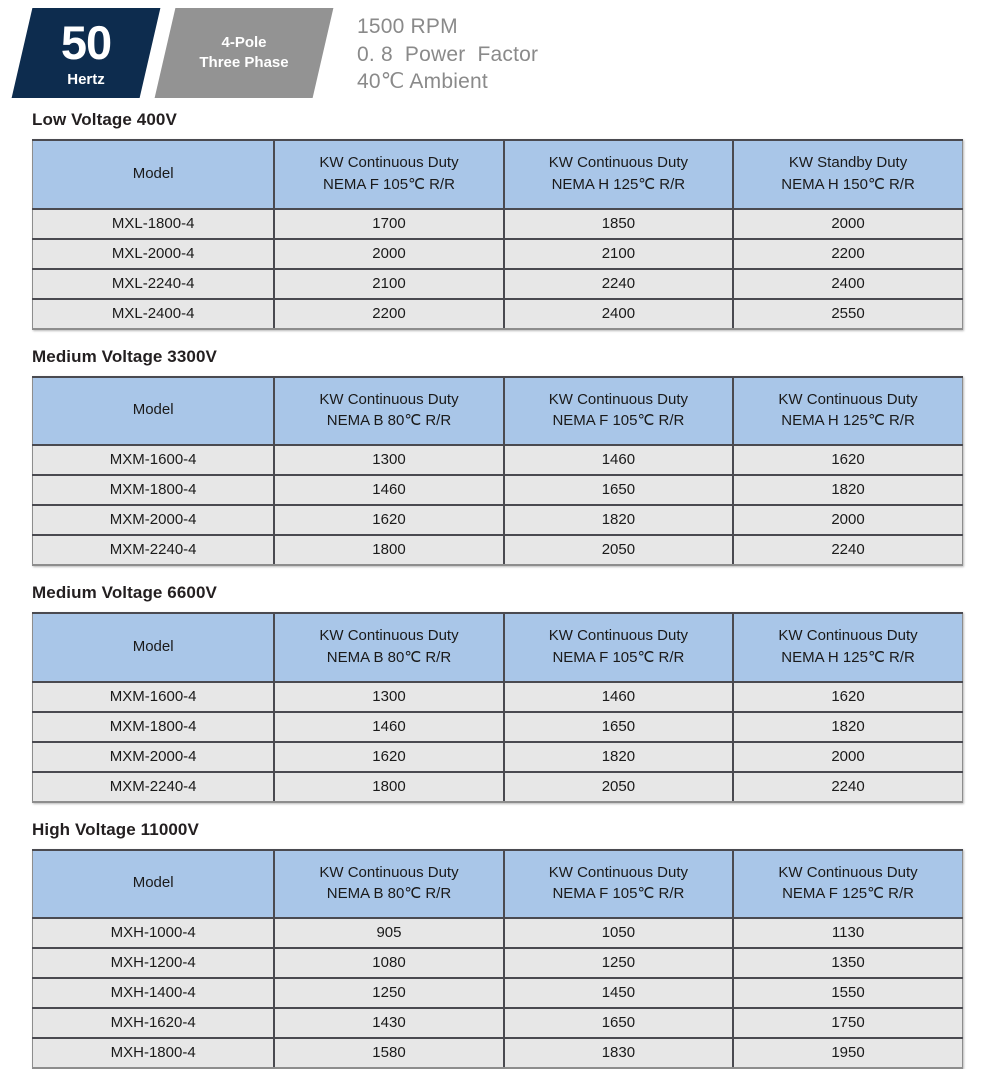  I want to click on rating-cell: 2550, so click(847, 314).